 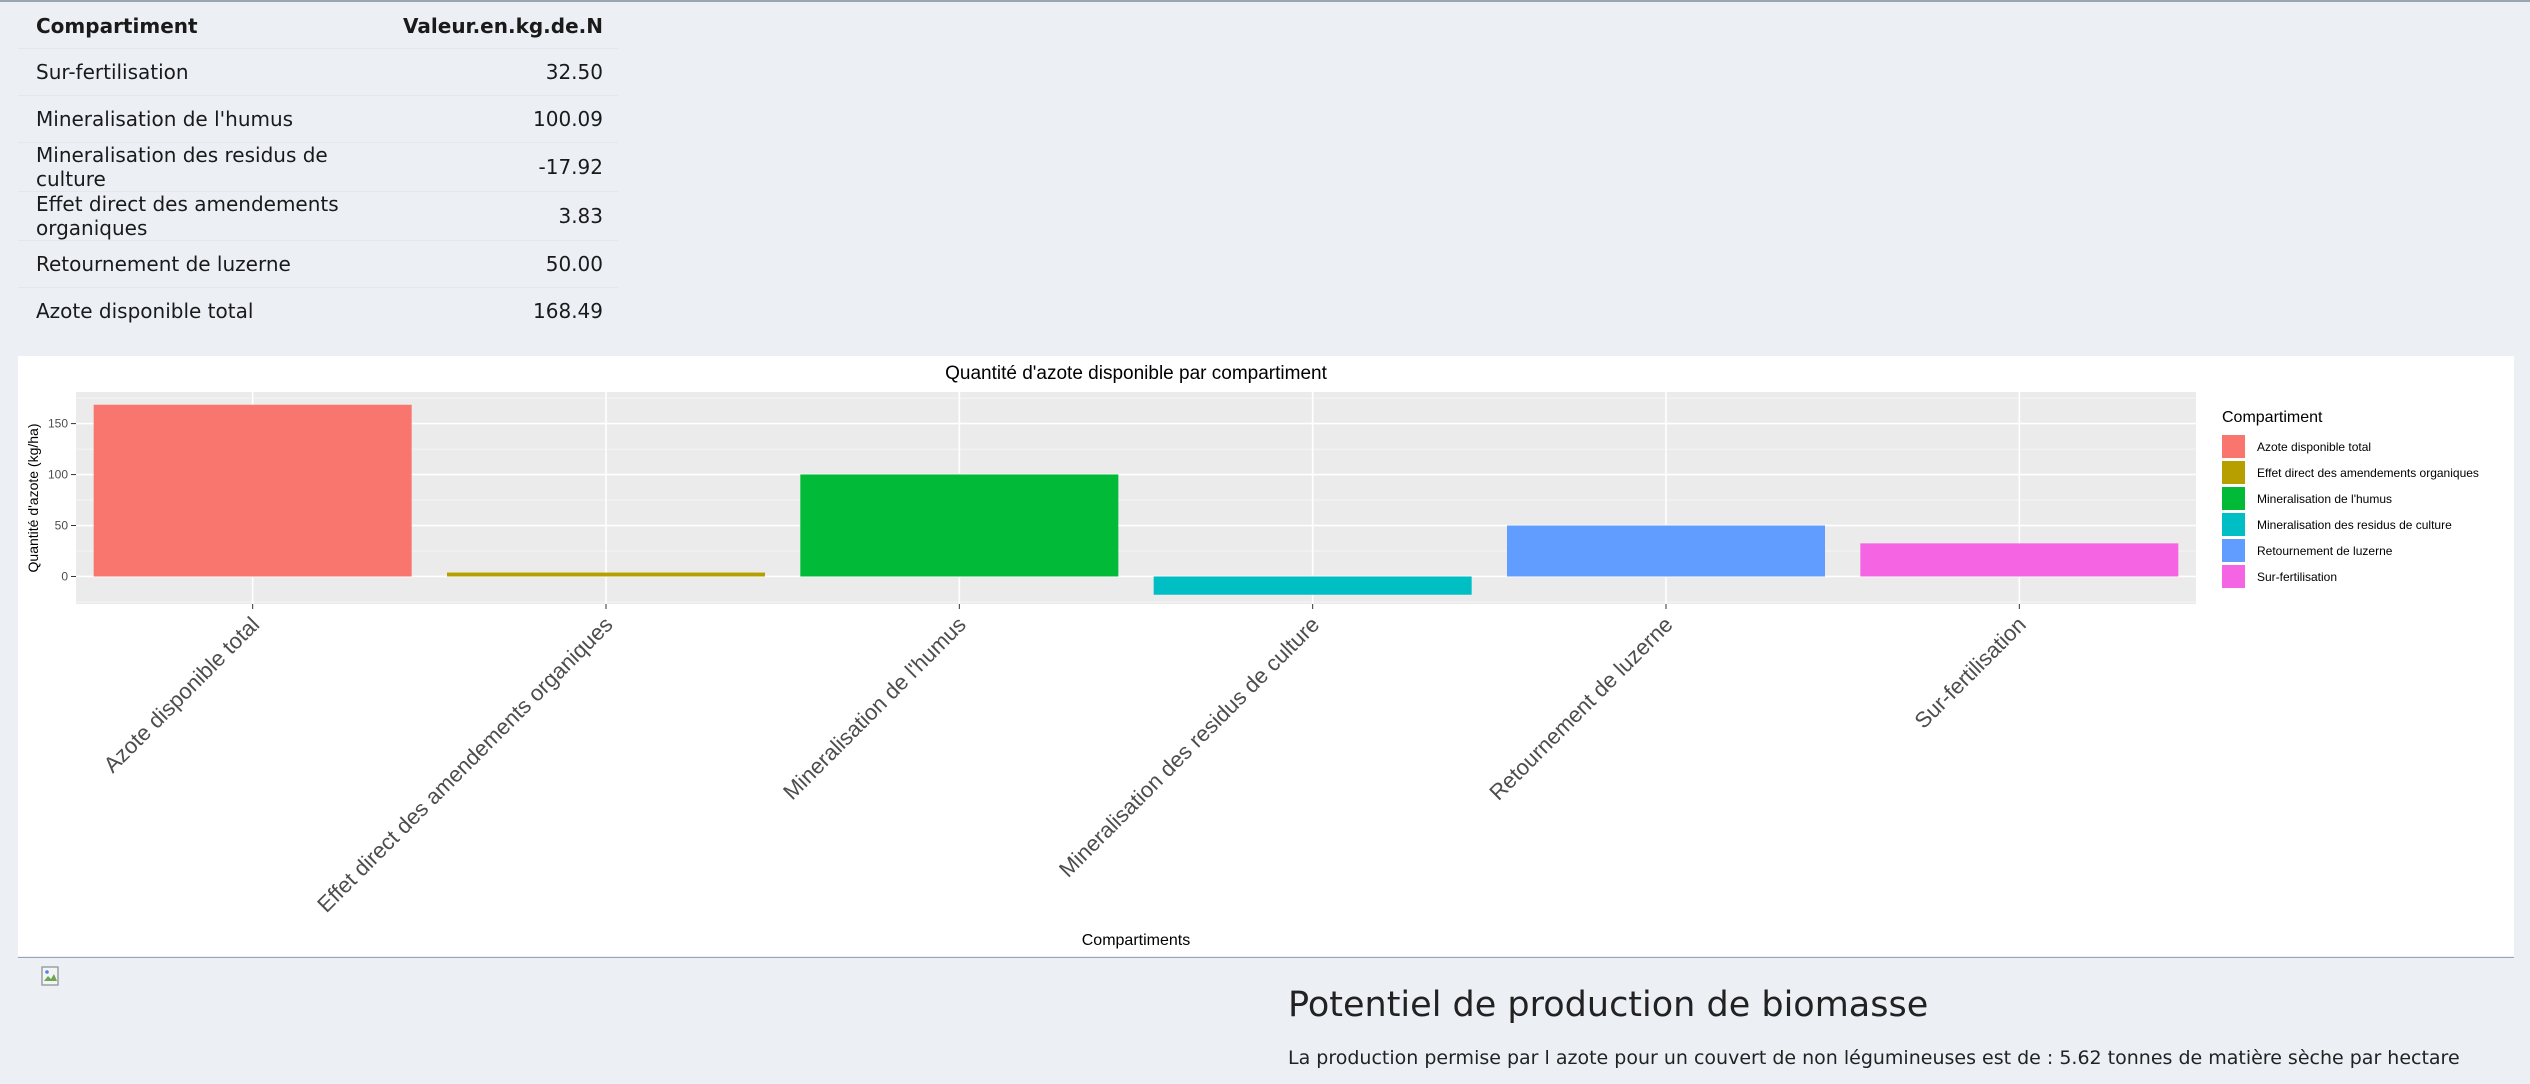 What do you see at coordinates (1265, 1) in the screenshot?
I see `top-divider` at bounding box center [1265, 1].